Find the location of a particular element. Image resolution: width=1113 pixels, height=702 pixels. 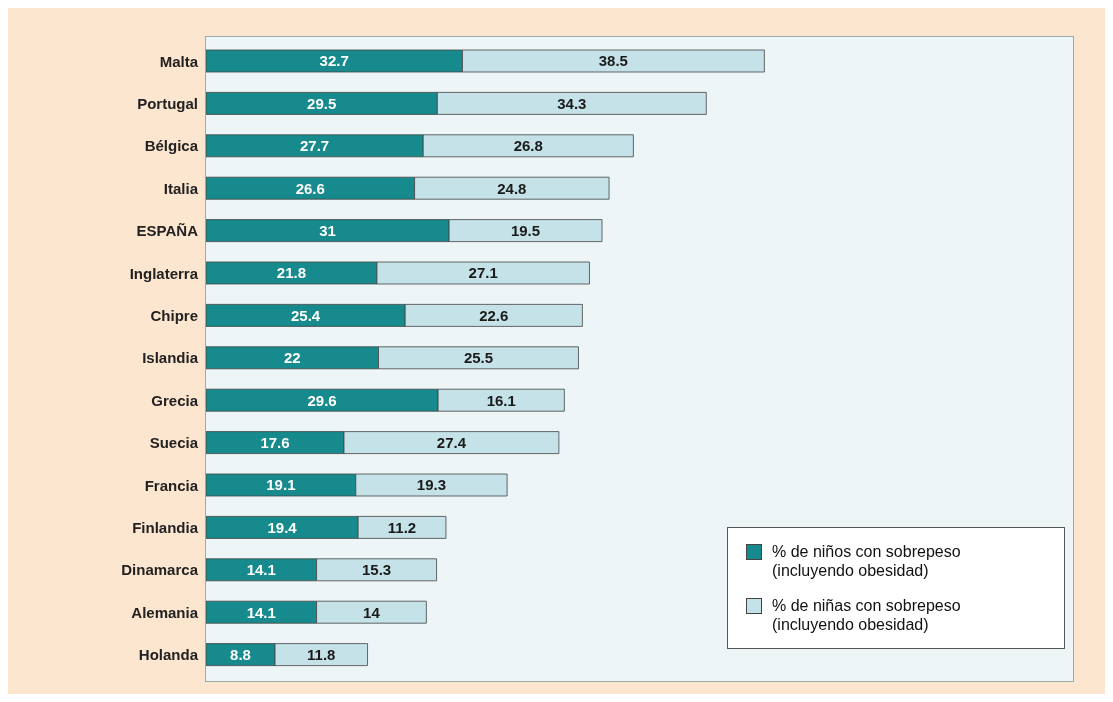

data-label: 27.4 is located at coordinates (451, 442).